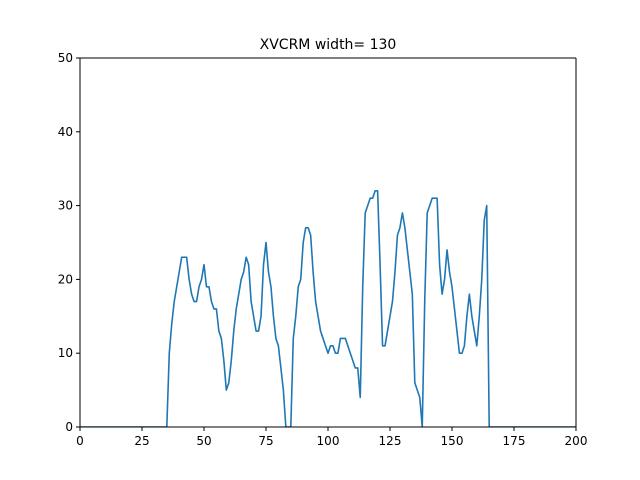 This screenshot has height=480, width=640. Describe the element at coordinates (328, 45) in the screenshot. I see `chart-title: XVCRM width= 130` at that location.